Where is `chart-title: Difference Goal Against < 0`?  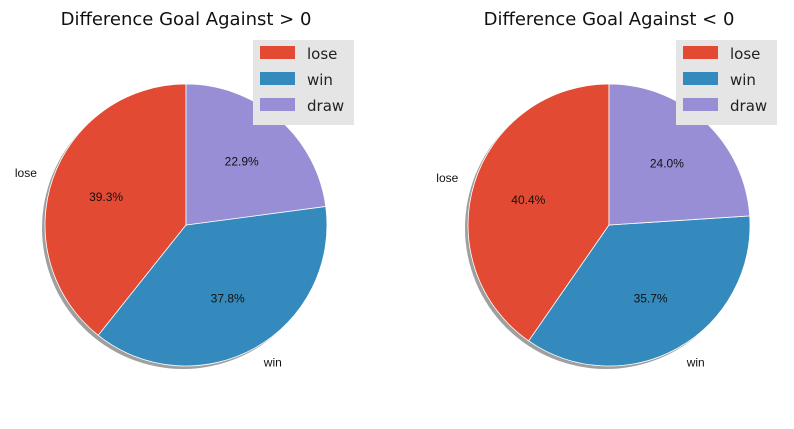 chart-title: Difference Goal Against < 0 is located at coordinates (609, 19).